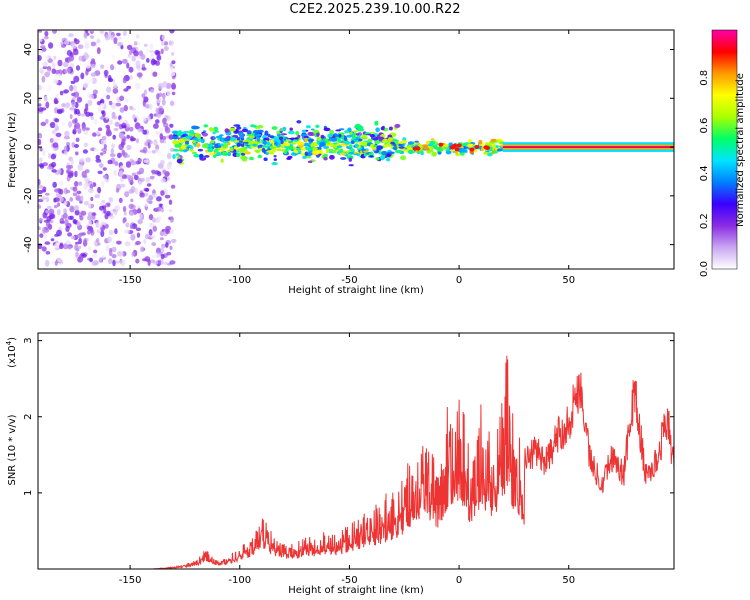 The image size is (750, 600). I want to click on y-tick-label: 3, so click(28, 340).